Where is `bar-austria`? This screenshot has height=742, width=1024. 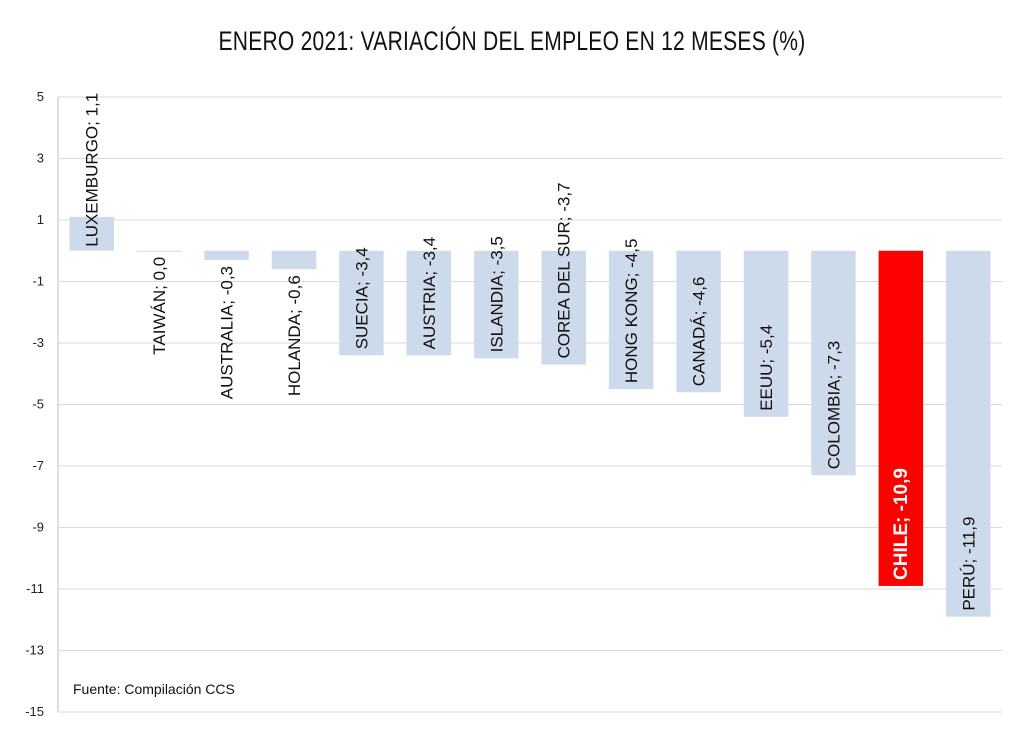
bar-austria is located at coordinates (429, 303).